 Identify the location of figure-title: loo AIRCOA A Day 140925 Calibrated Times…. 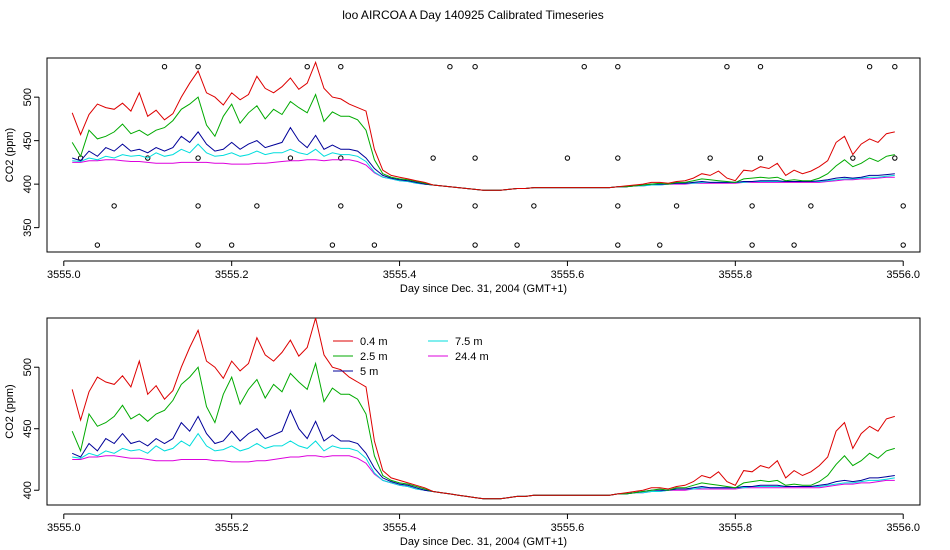
(472, 15).